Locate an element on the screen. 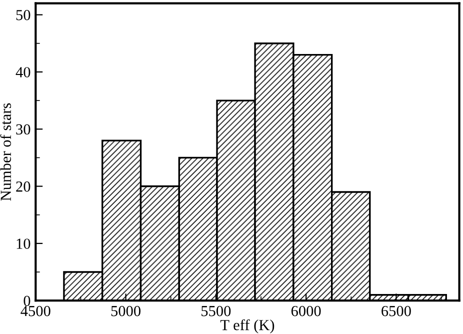 The image size is (463, 334). x-tick-label: 6000 is located at coordinates (306, 311).